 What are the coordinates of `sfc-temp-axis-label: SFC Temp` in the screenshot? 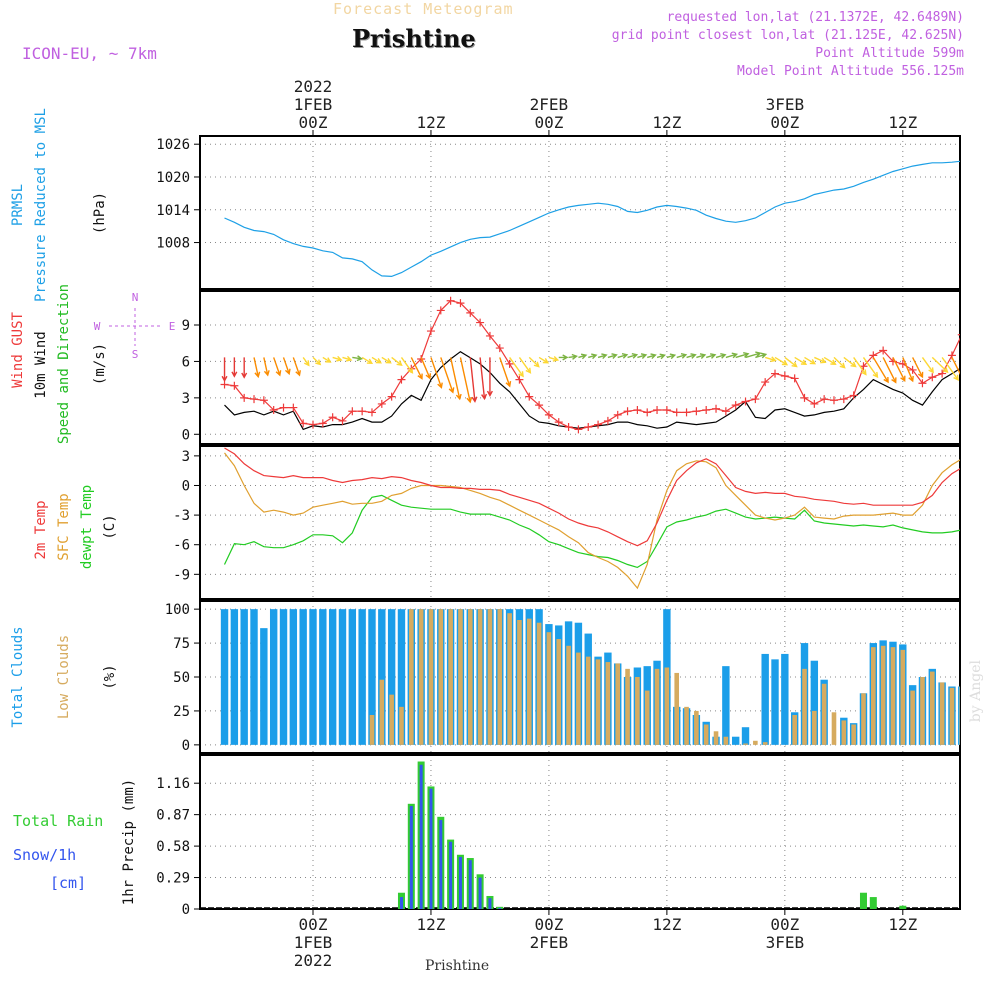 It's located at (64, 526).